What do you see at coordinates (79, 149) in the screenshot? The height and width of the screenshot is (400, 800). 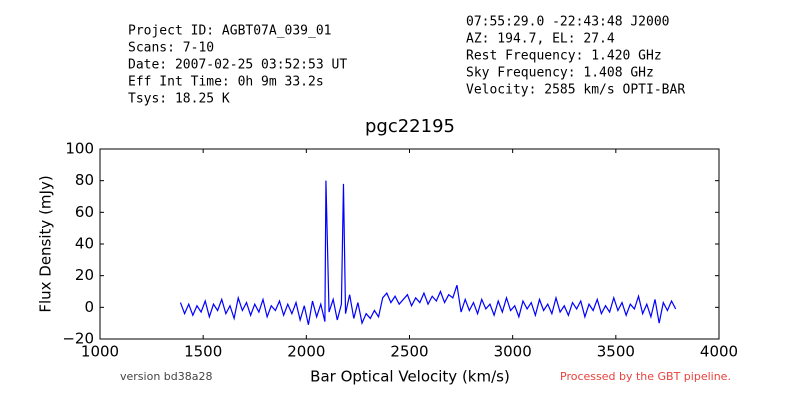 I see `y-tick-label: 100` at bounding box center [79, 149].